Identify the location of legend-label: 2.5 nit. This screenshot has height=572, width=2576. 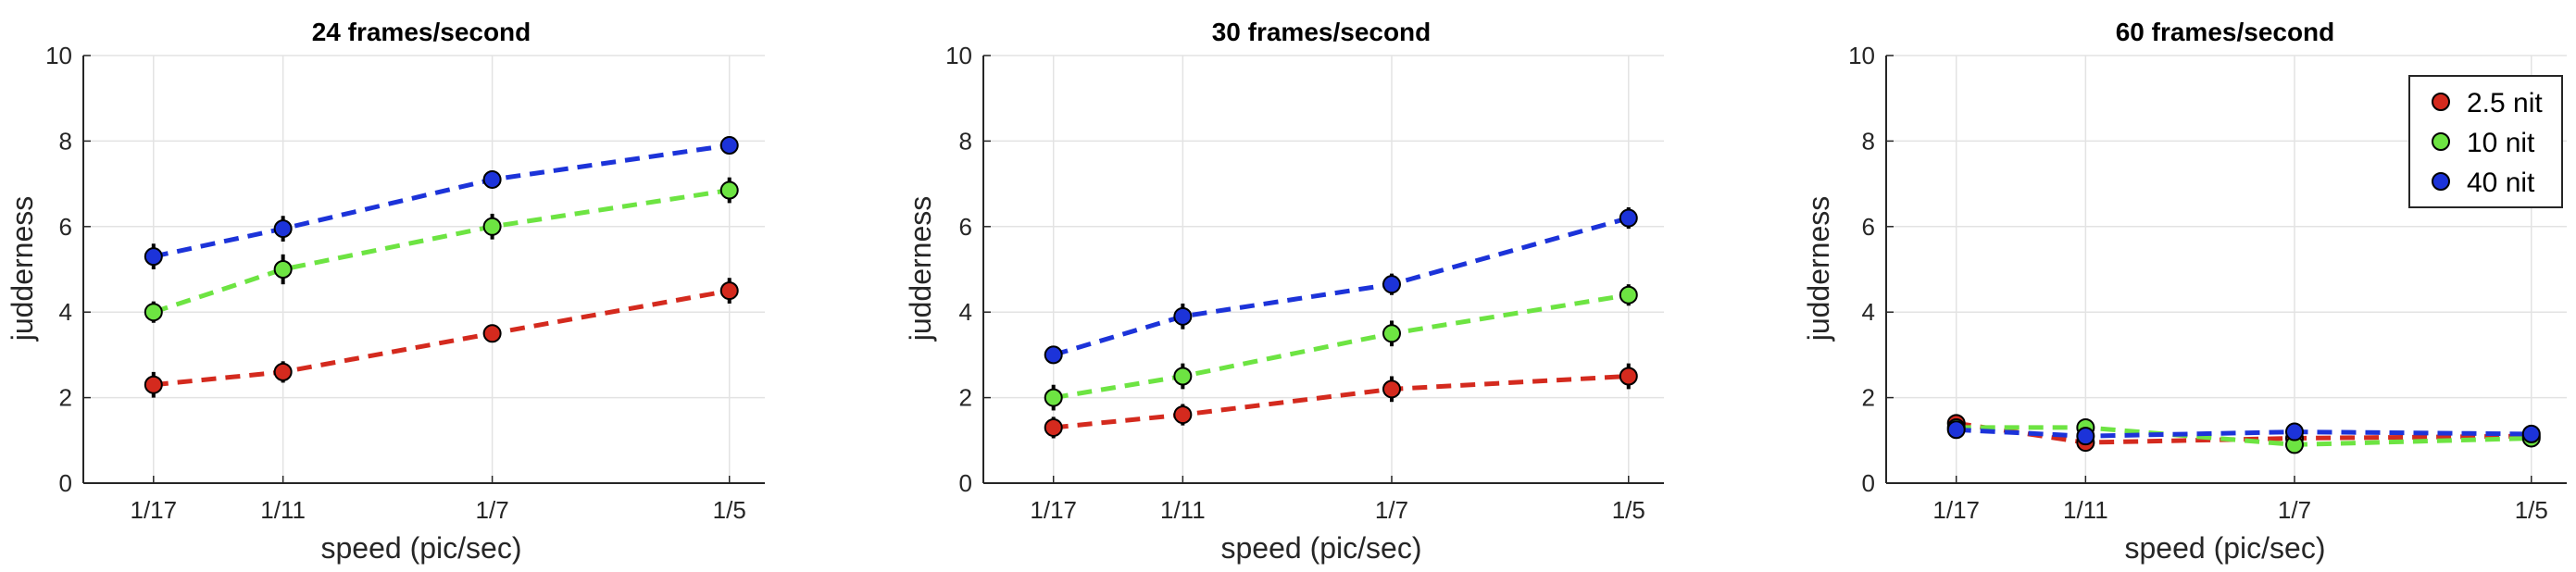
(2505, 103).